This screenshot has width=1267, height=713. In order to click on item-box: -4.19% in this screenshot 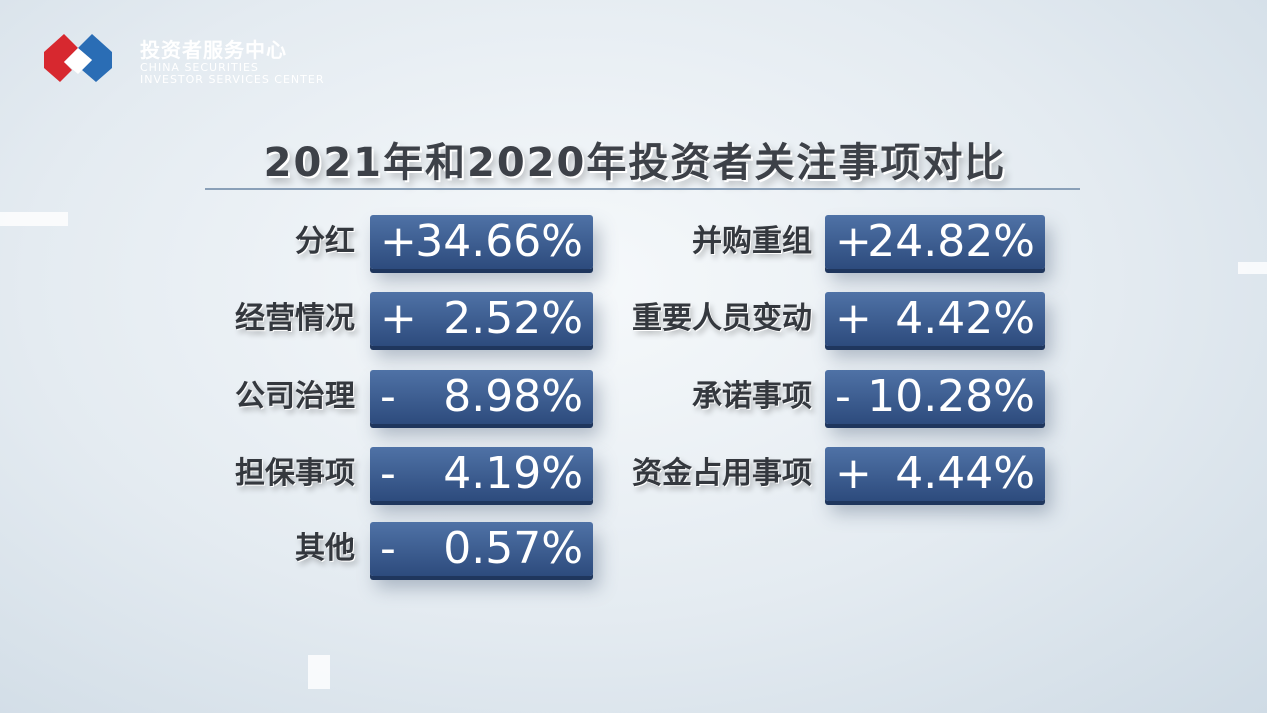, I will do `click(481, 474)`.